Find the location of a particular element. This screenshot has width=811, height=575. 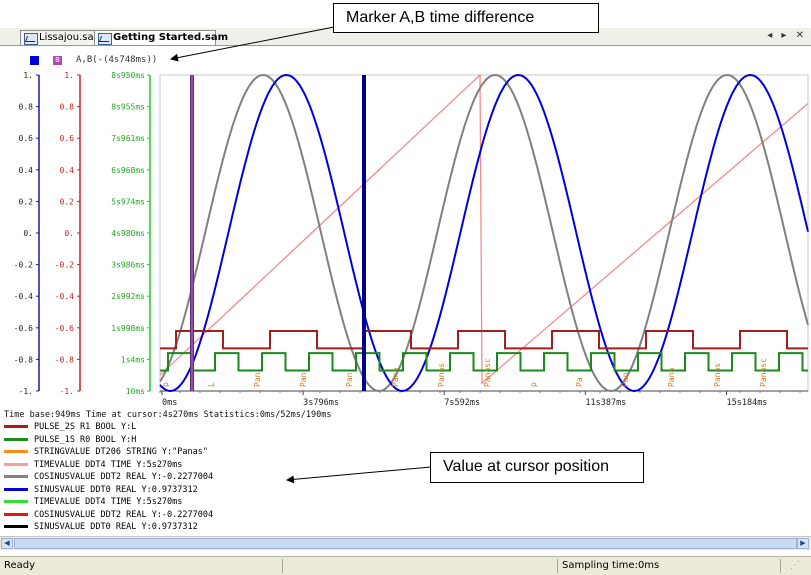

y-tick-label-green: 3s986ms is located at coordinates (128, 265).